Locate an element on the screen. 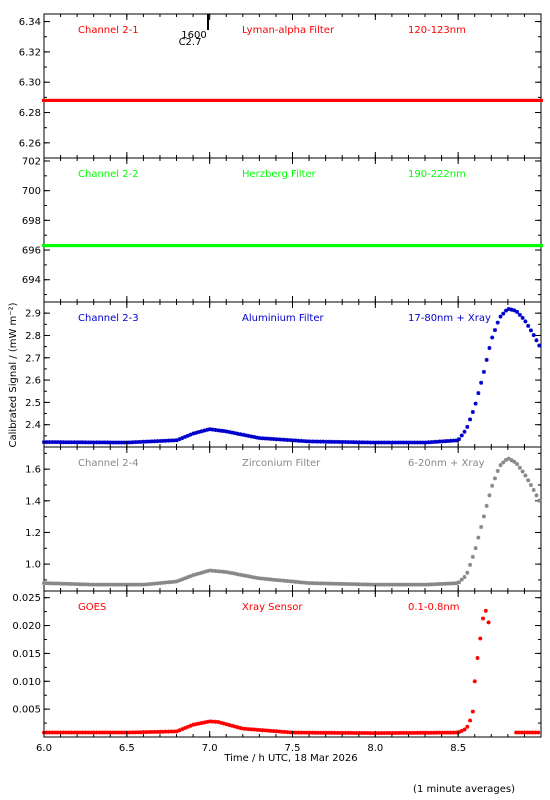 This screenshot has height=800, width=550. y-tick-label: 2.7 is located at coordinates (33, 358).